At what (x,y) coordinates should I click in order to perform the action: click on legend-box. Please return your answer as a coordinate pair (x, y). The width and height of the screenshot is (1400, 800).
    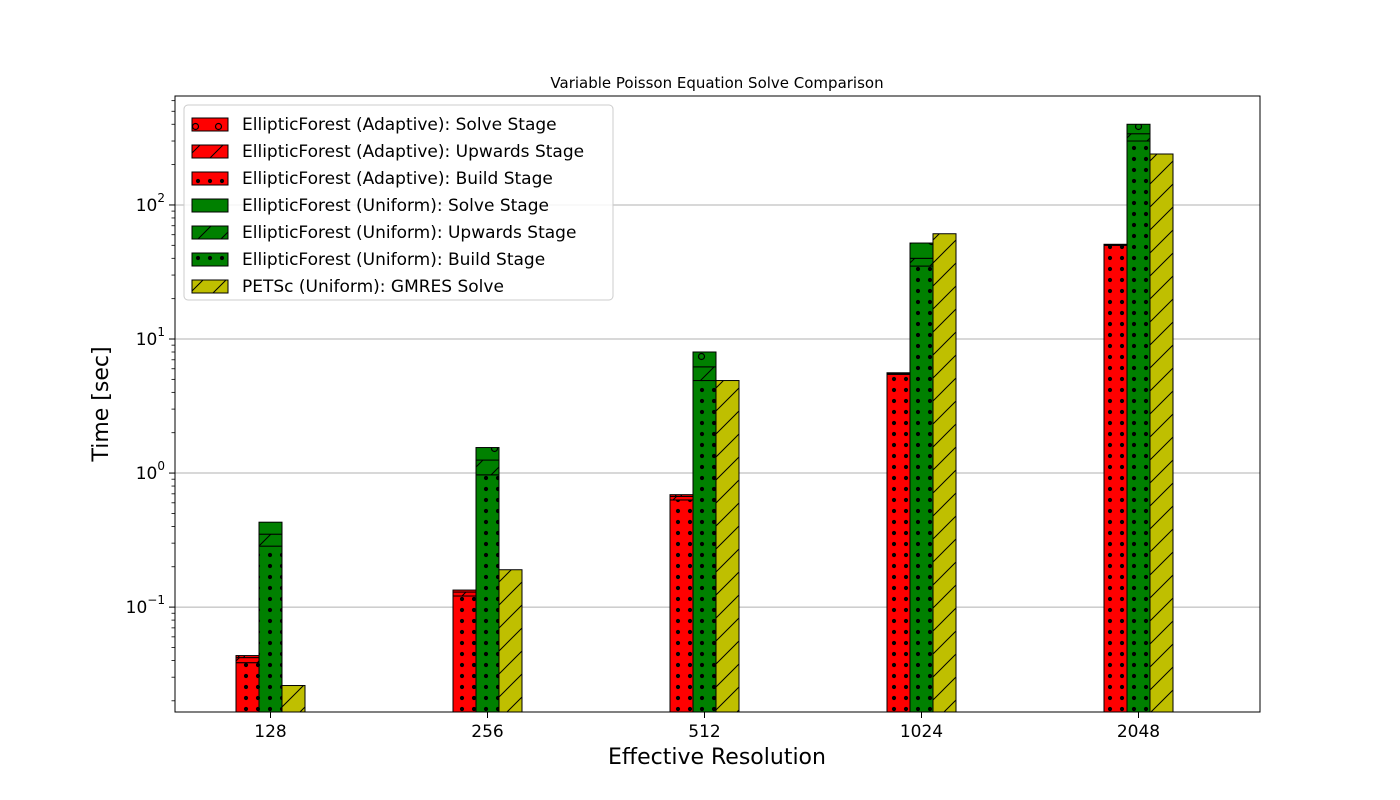
    Looking at the image, I should click on (398, 202).